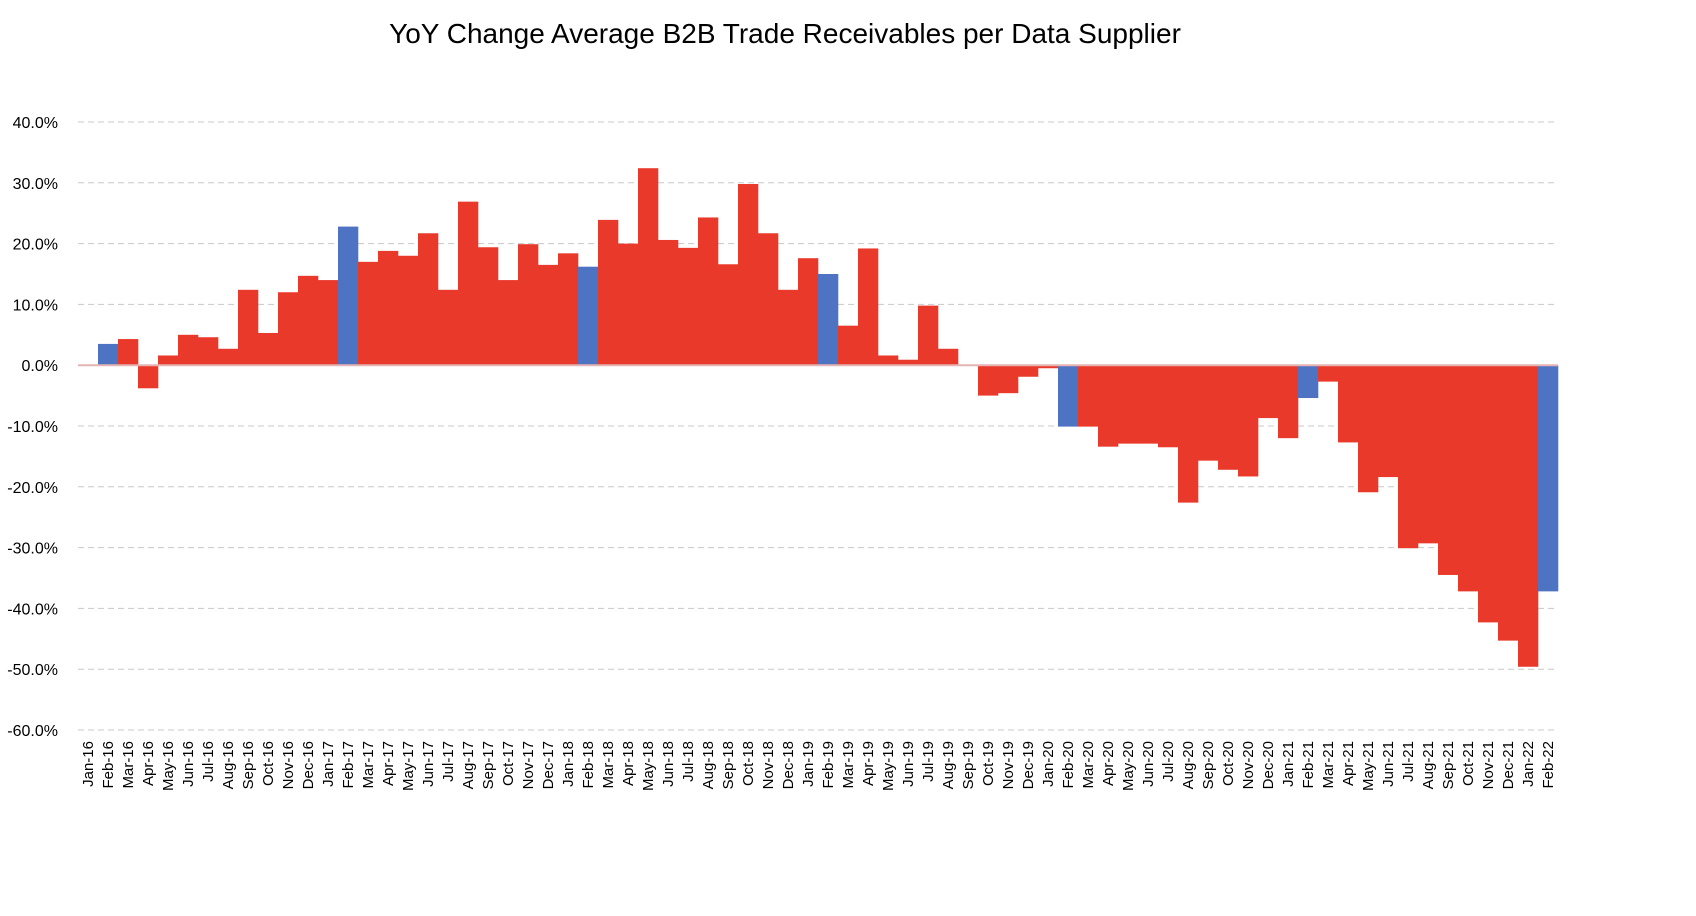 This screenshot has height=916, width=1696. Describe the element at coordinates (508, 763) in the screenshot. I see `x-tick-label: Oct-17` at that location.